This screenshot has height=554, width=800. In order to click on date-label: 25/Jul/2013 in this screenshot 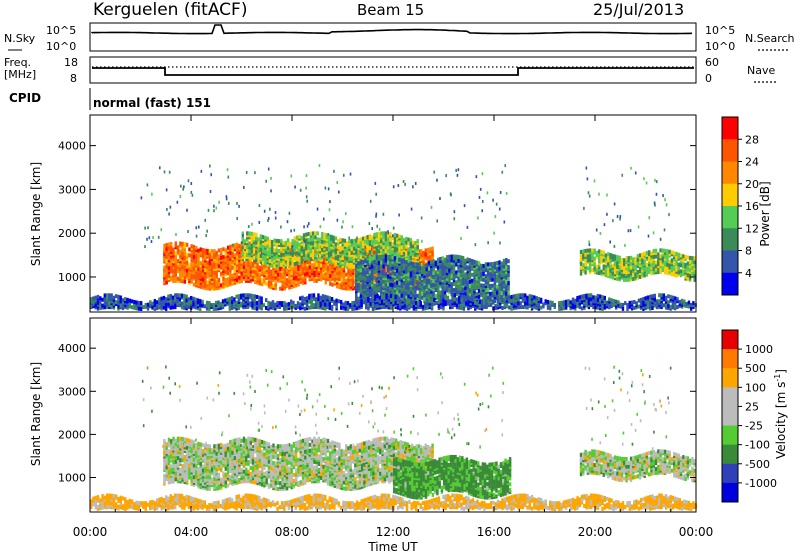, I will do `click(638, 9)`.